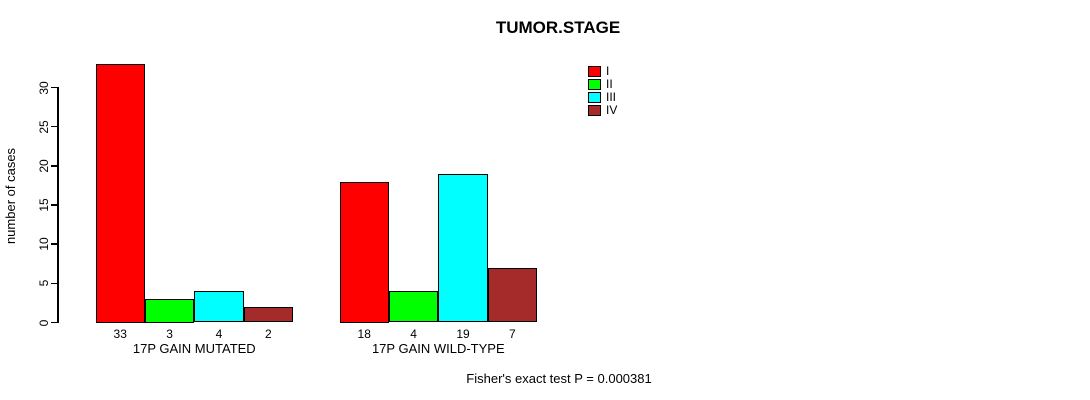 The width and height of the screenshot is (1090, 400). Describe the element at coordinates (44, 322) in the screenshot. I see `y-tick-label: 0` at that location.